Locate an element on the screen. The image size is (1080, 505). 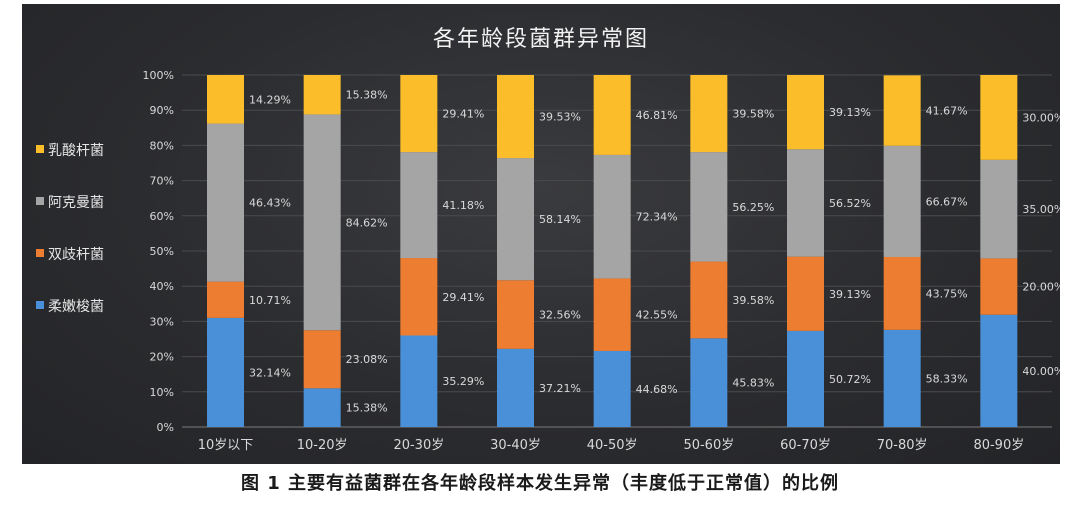
data-label: 41.67% is located at coordinates (947, 111).